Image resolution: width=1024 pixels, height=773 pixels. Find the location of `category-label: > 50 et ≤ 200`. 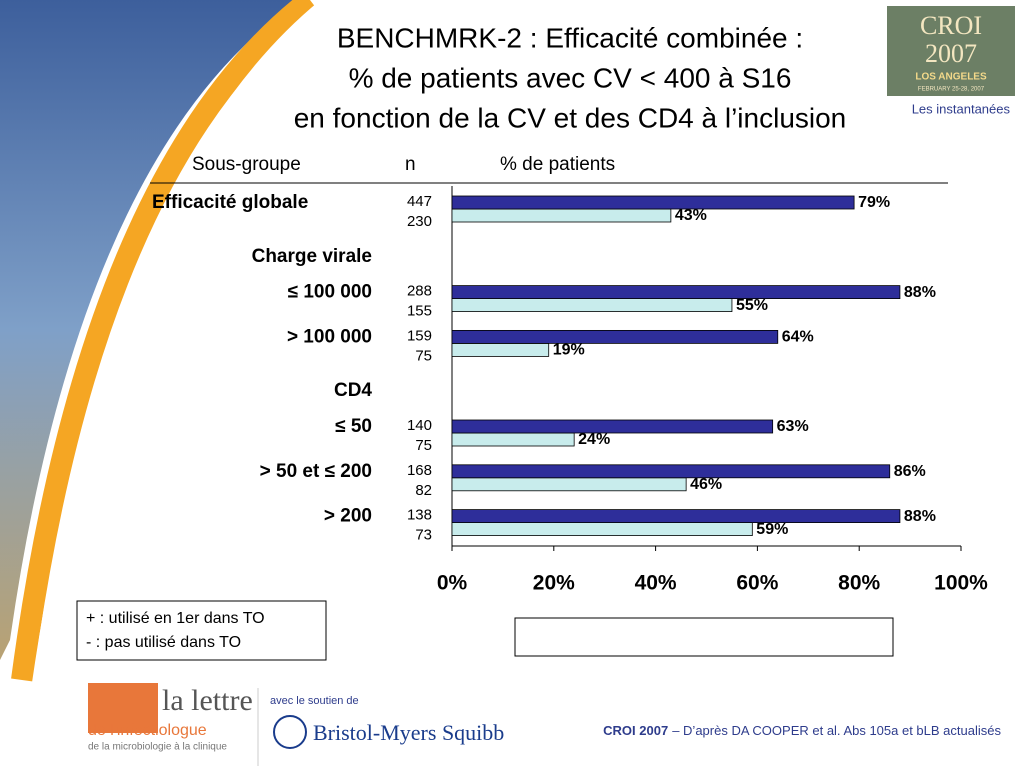

category-label: > 50 et ≤ 200 is located at coordinates (316, 471).